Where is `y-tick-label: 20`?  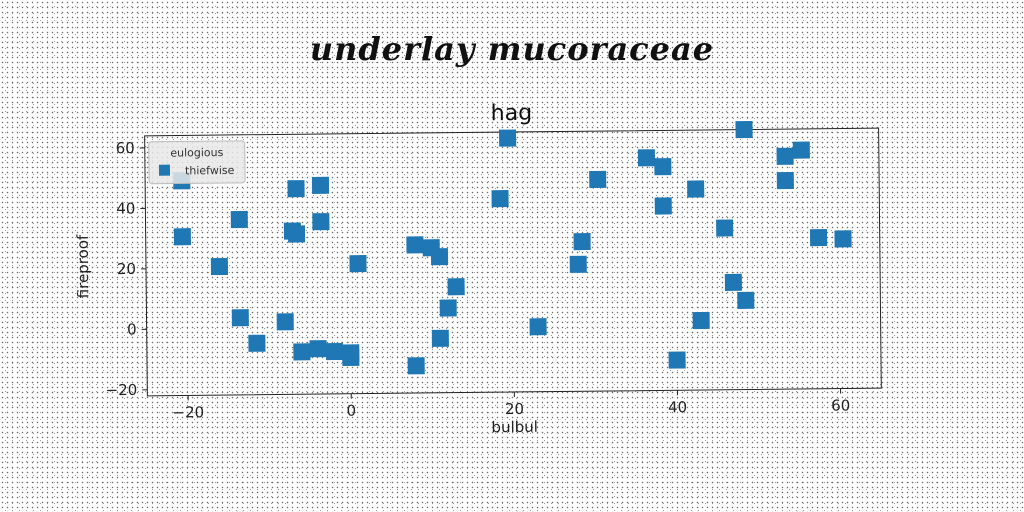
y-tick-label: 20 is located at coordinates (126, 269).